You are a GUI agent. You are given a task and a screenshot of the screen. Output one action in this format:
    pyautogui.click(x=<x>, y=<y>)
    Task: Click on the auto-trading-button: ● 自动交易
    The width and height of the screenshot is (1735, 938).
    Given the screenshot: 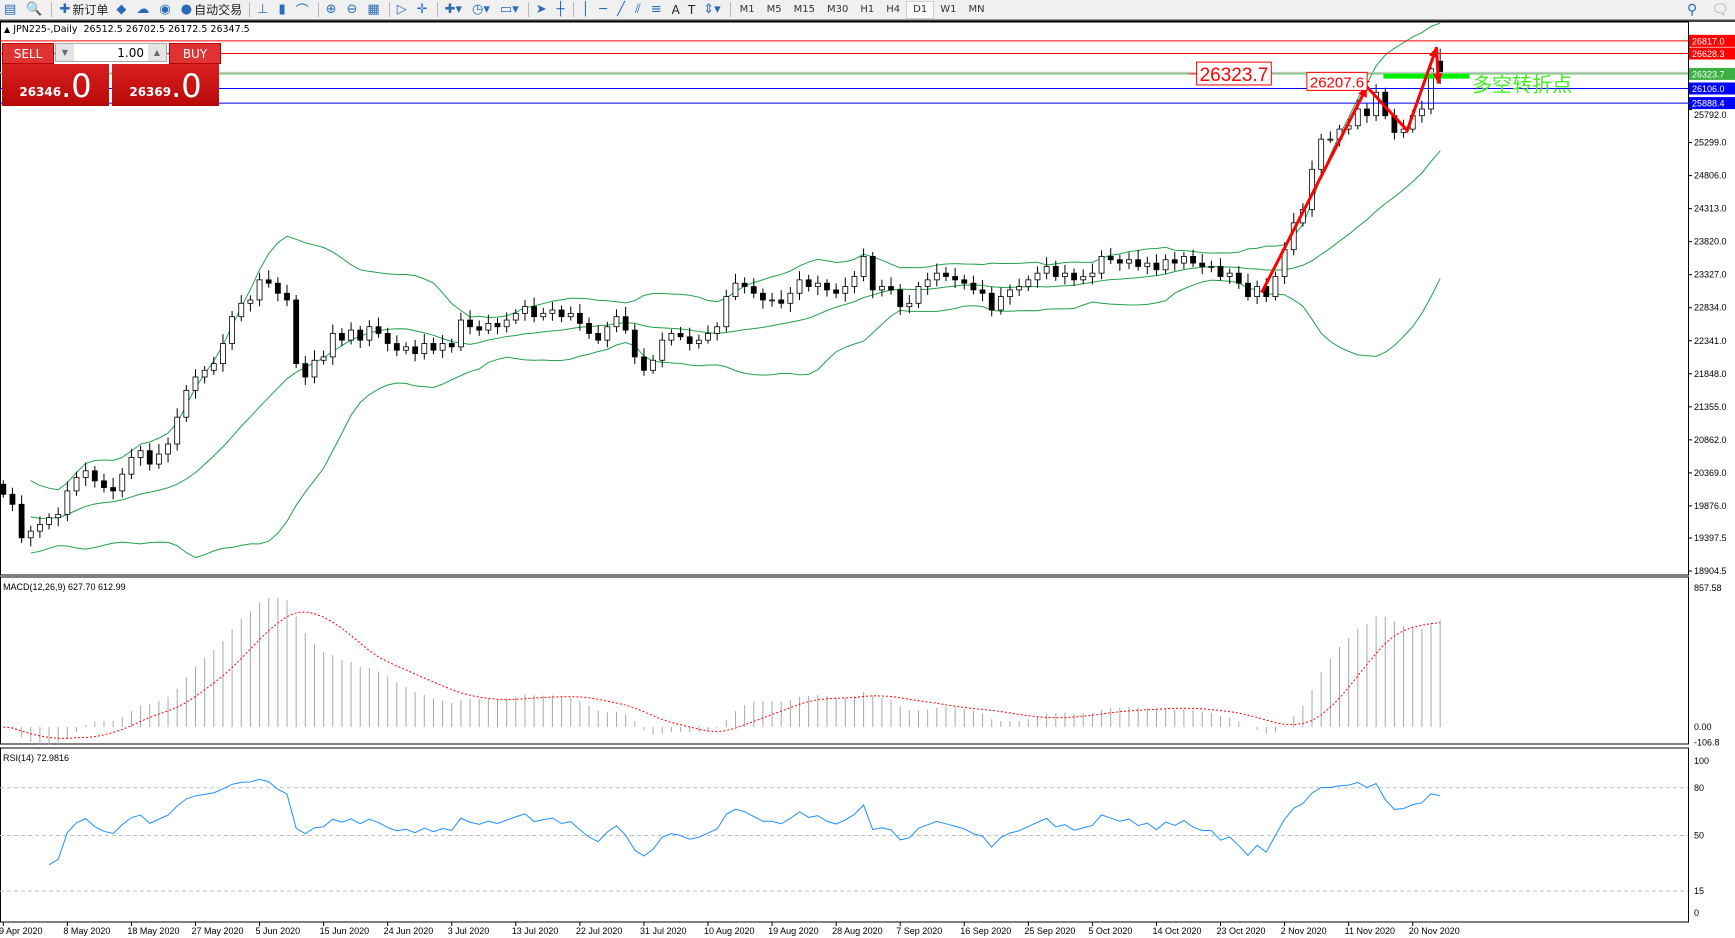 What is the action you would take?
    pyautogui.click(x=211, y=10)
    